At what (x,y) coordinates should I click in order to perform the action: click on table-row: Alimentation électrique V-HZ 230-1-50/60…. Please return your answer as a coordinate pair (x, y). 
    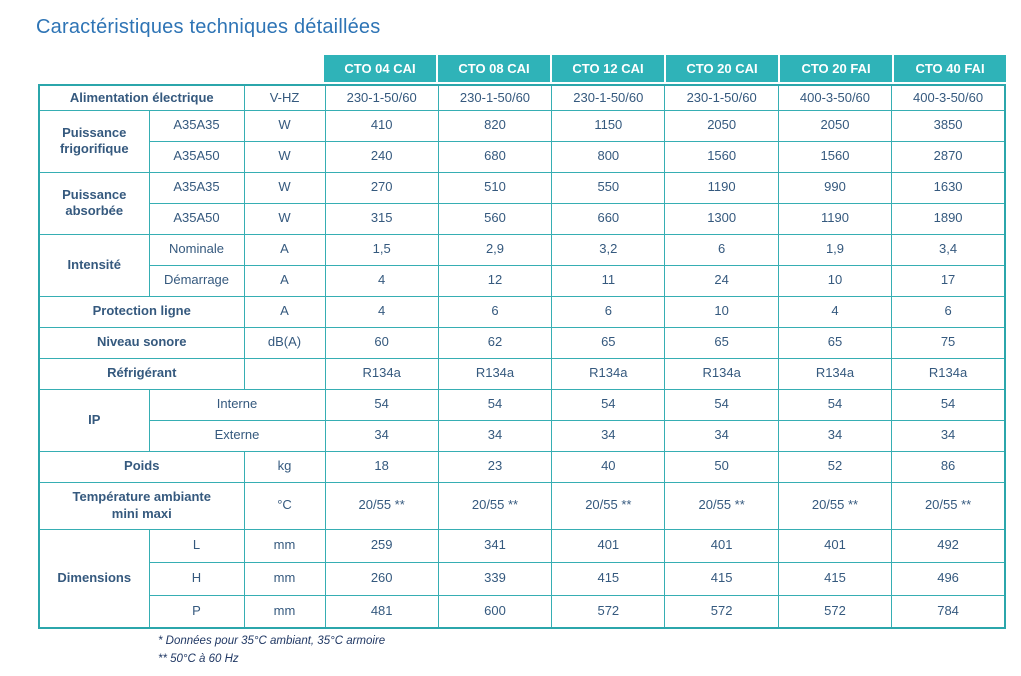
    Looking at the image, I should click on (522, 97).